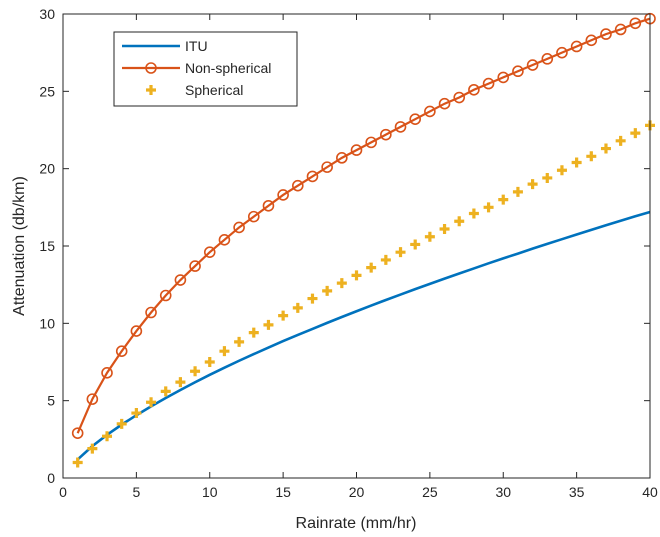 The width and height of the screenshot is (660, 537). I want to click on legend-entry-non-spherical: Non-spherical, so click(196, 68).